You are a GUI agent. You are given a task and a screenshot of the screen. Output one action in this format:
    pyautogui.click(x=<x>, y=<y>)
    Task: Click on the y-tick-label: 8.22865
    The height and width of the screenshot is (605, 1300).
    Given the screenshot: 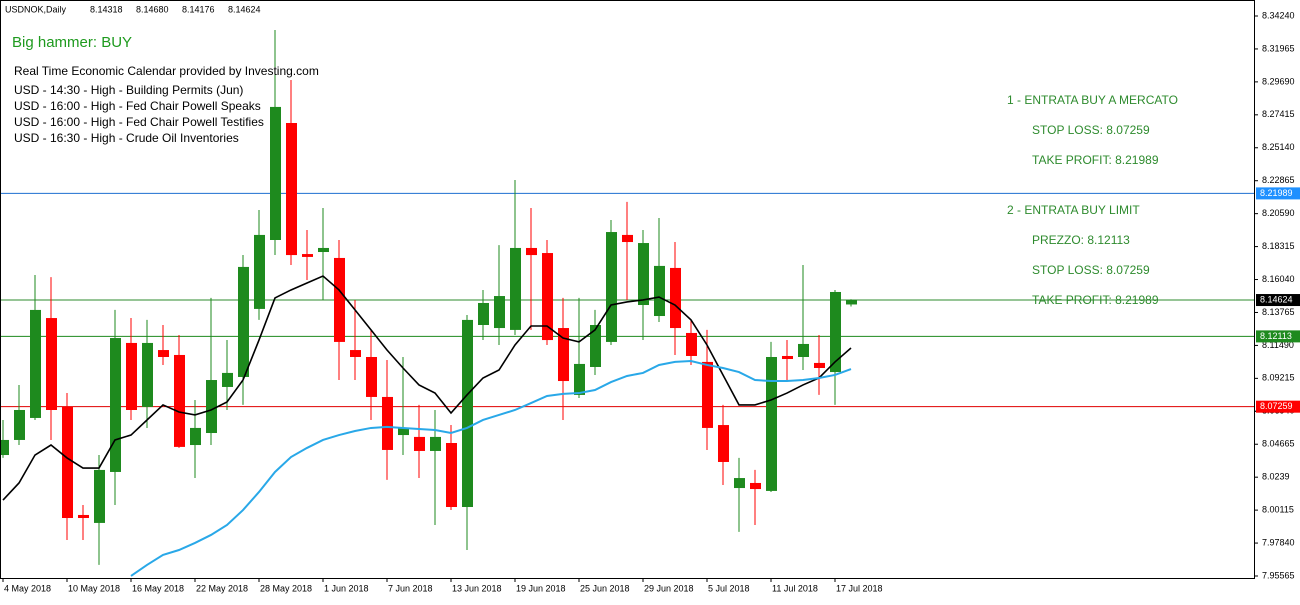 What is the action you would take?
    pyautogui.click(x=1278, y=180)
    